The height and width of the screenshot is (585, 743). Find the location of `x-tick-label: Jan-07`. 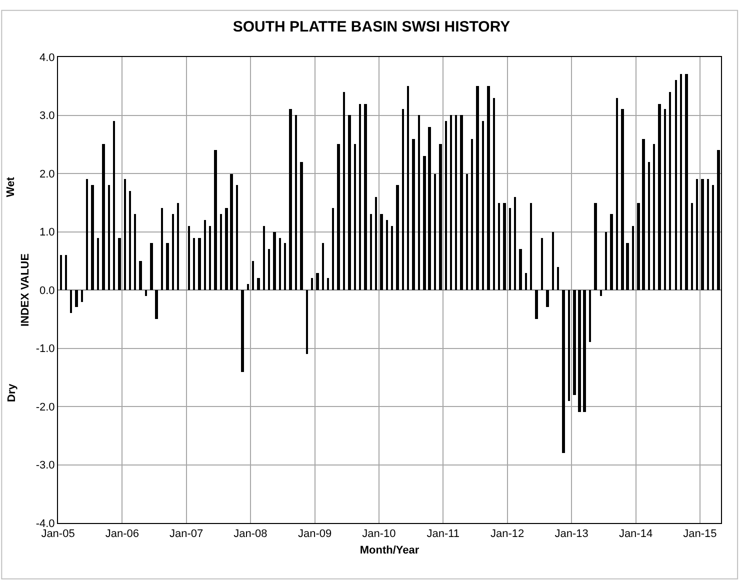

x-tick-label: Jan-07 is located at coordinates (186, 534).